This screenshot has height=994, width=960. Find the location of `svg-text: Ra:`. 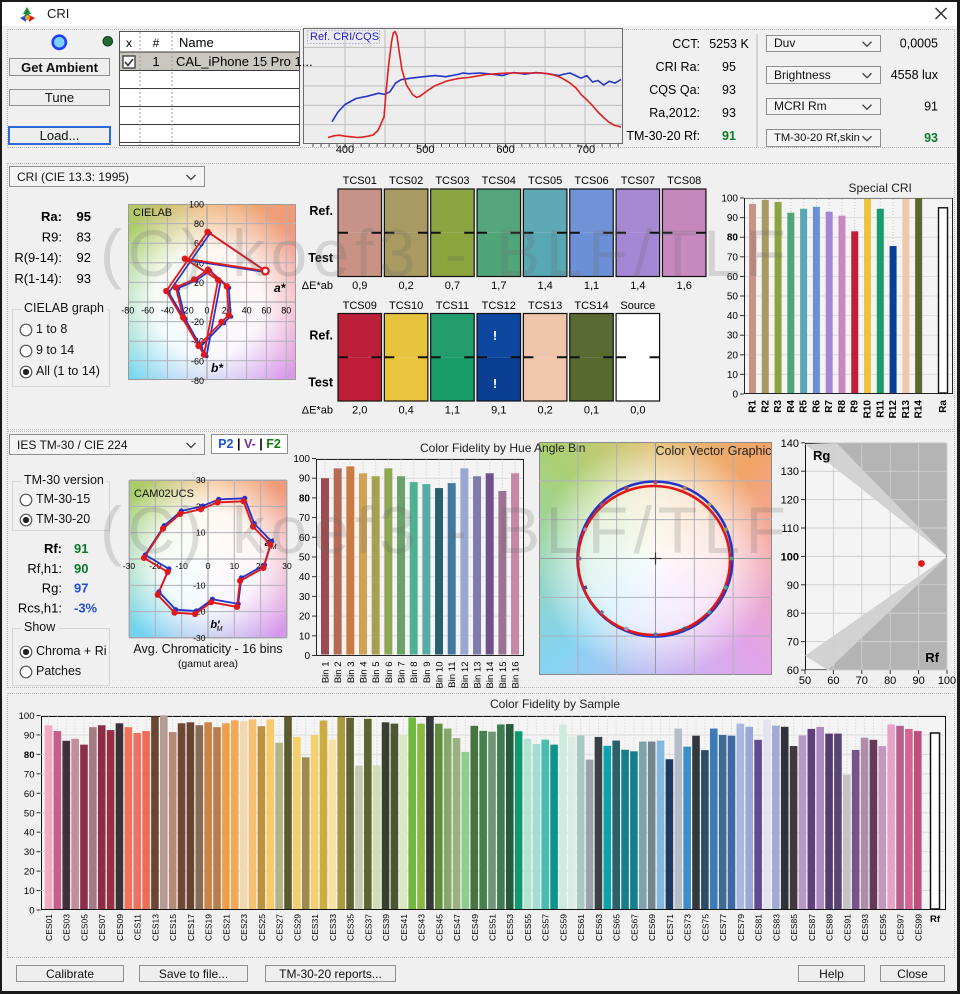

svg-text: Ra: is located at coordinates (51, 216).